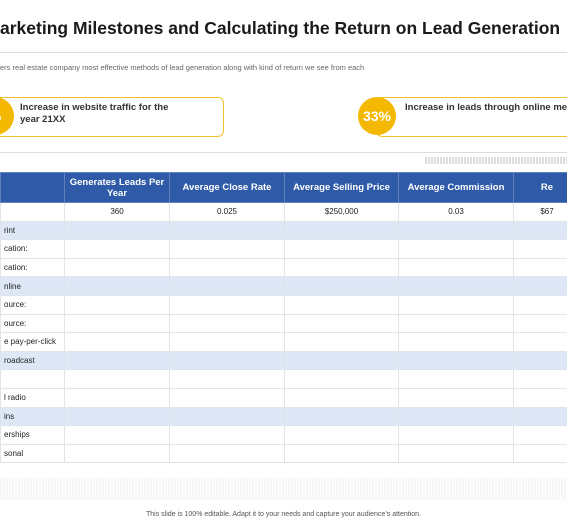  What do you see at coordinates (32, 286) in the screenshot?
I see `row-label: nline` at bounding box center [32, 286].